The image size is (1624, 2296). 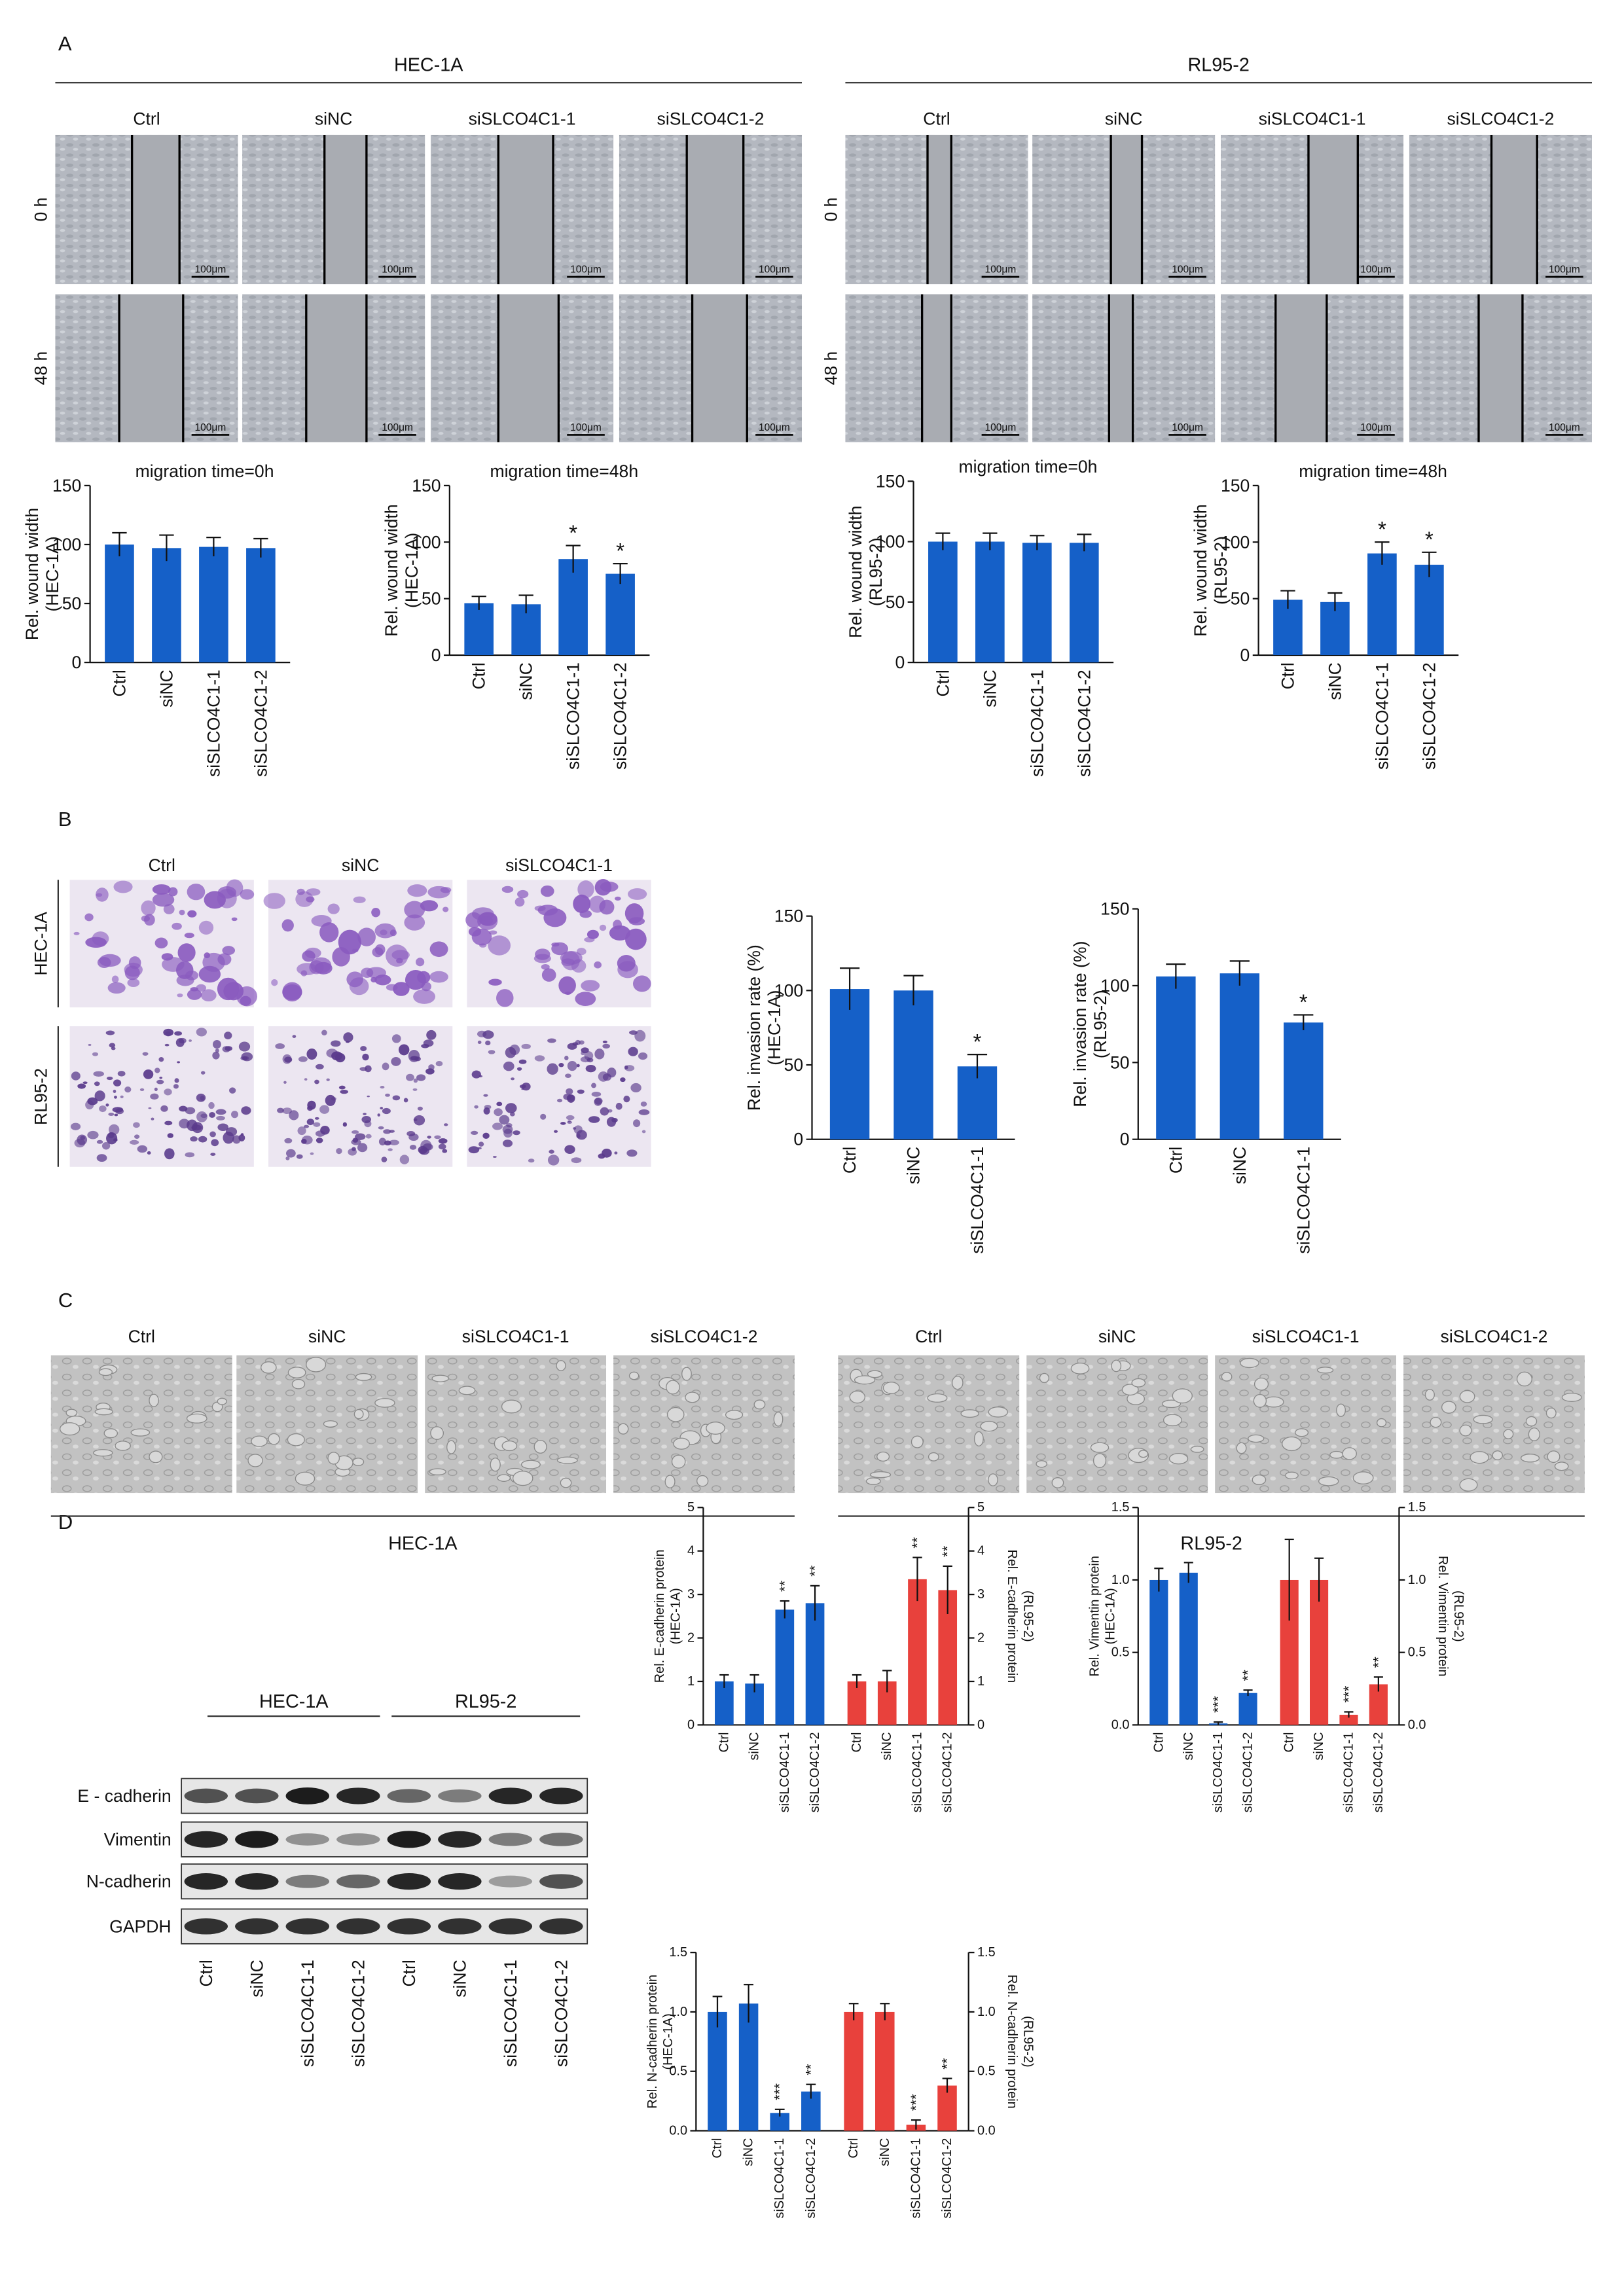 I want to click on y2-tick-label: 3, so click(x=980, y=1594).